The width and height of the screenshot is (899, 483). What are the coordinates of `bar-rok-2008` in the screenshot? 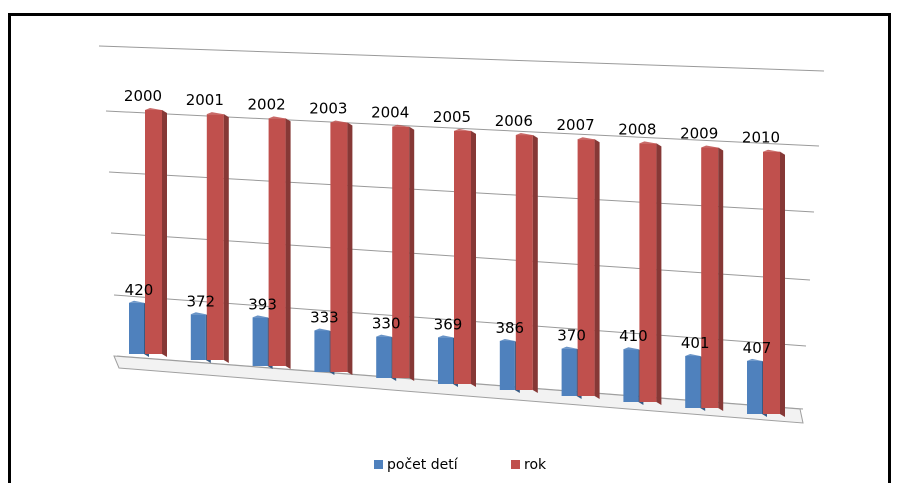 It's located at (650, 273).